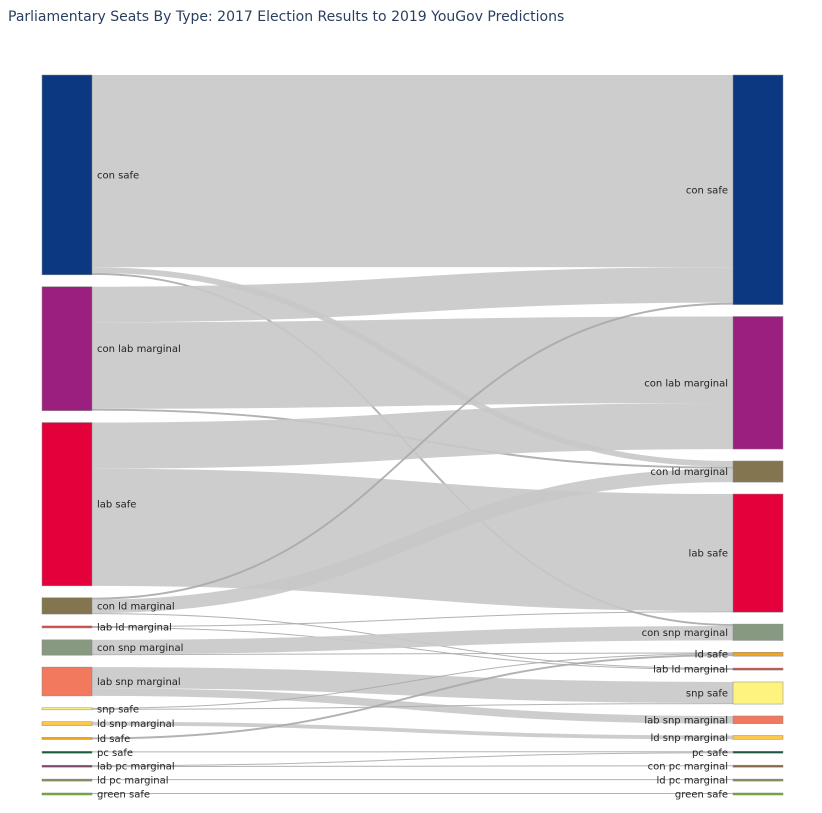 This screenshot has height=813, width=822. Describe the element at coordinates (688, 767) in the screenshot. I see `node-label: con pc marginal` at that location.